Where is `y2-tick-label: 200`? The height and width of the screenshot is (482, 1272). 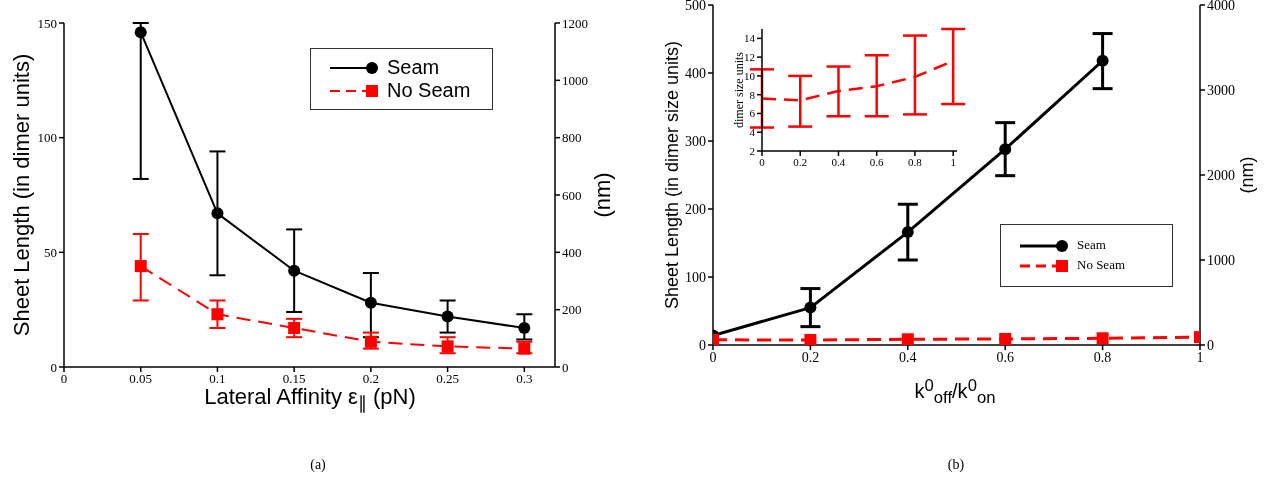
y2-tick-label: 200 is located at coordinates (572, 310).